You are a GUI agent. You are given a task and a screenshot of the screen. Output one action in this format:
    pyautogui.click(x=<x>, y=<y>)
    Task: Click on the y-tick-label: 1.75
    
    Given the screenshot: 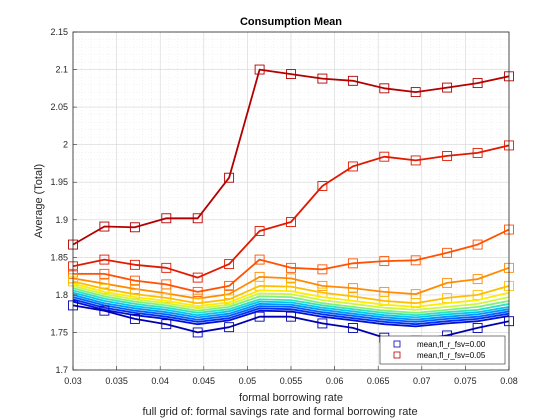 What is the action you would take?
    pyautogui.click(x=59, y=332)
    